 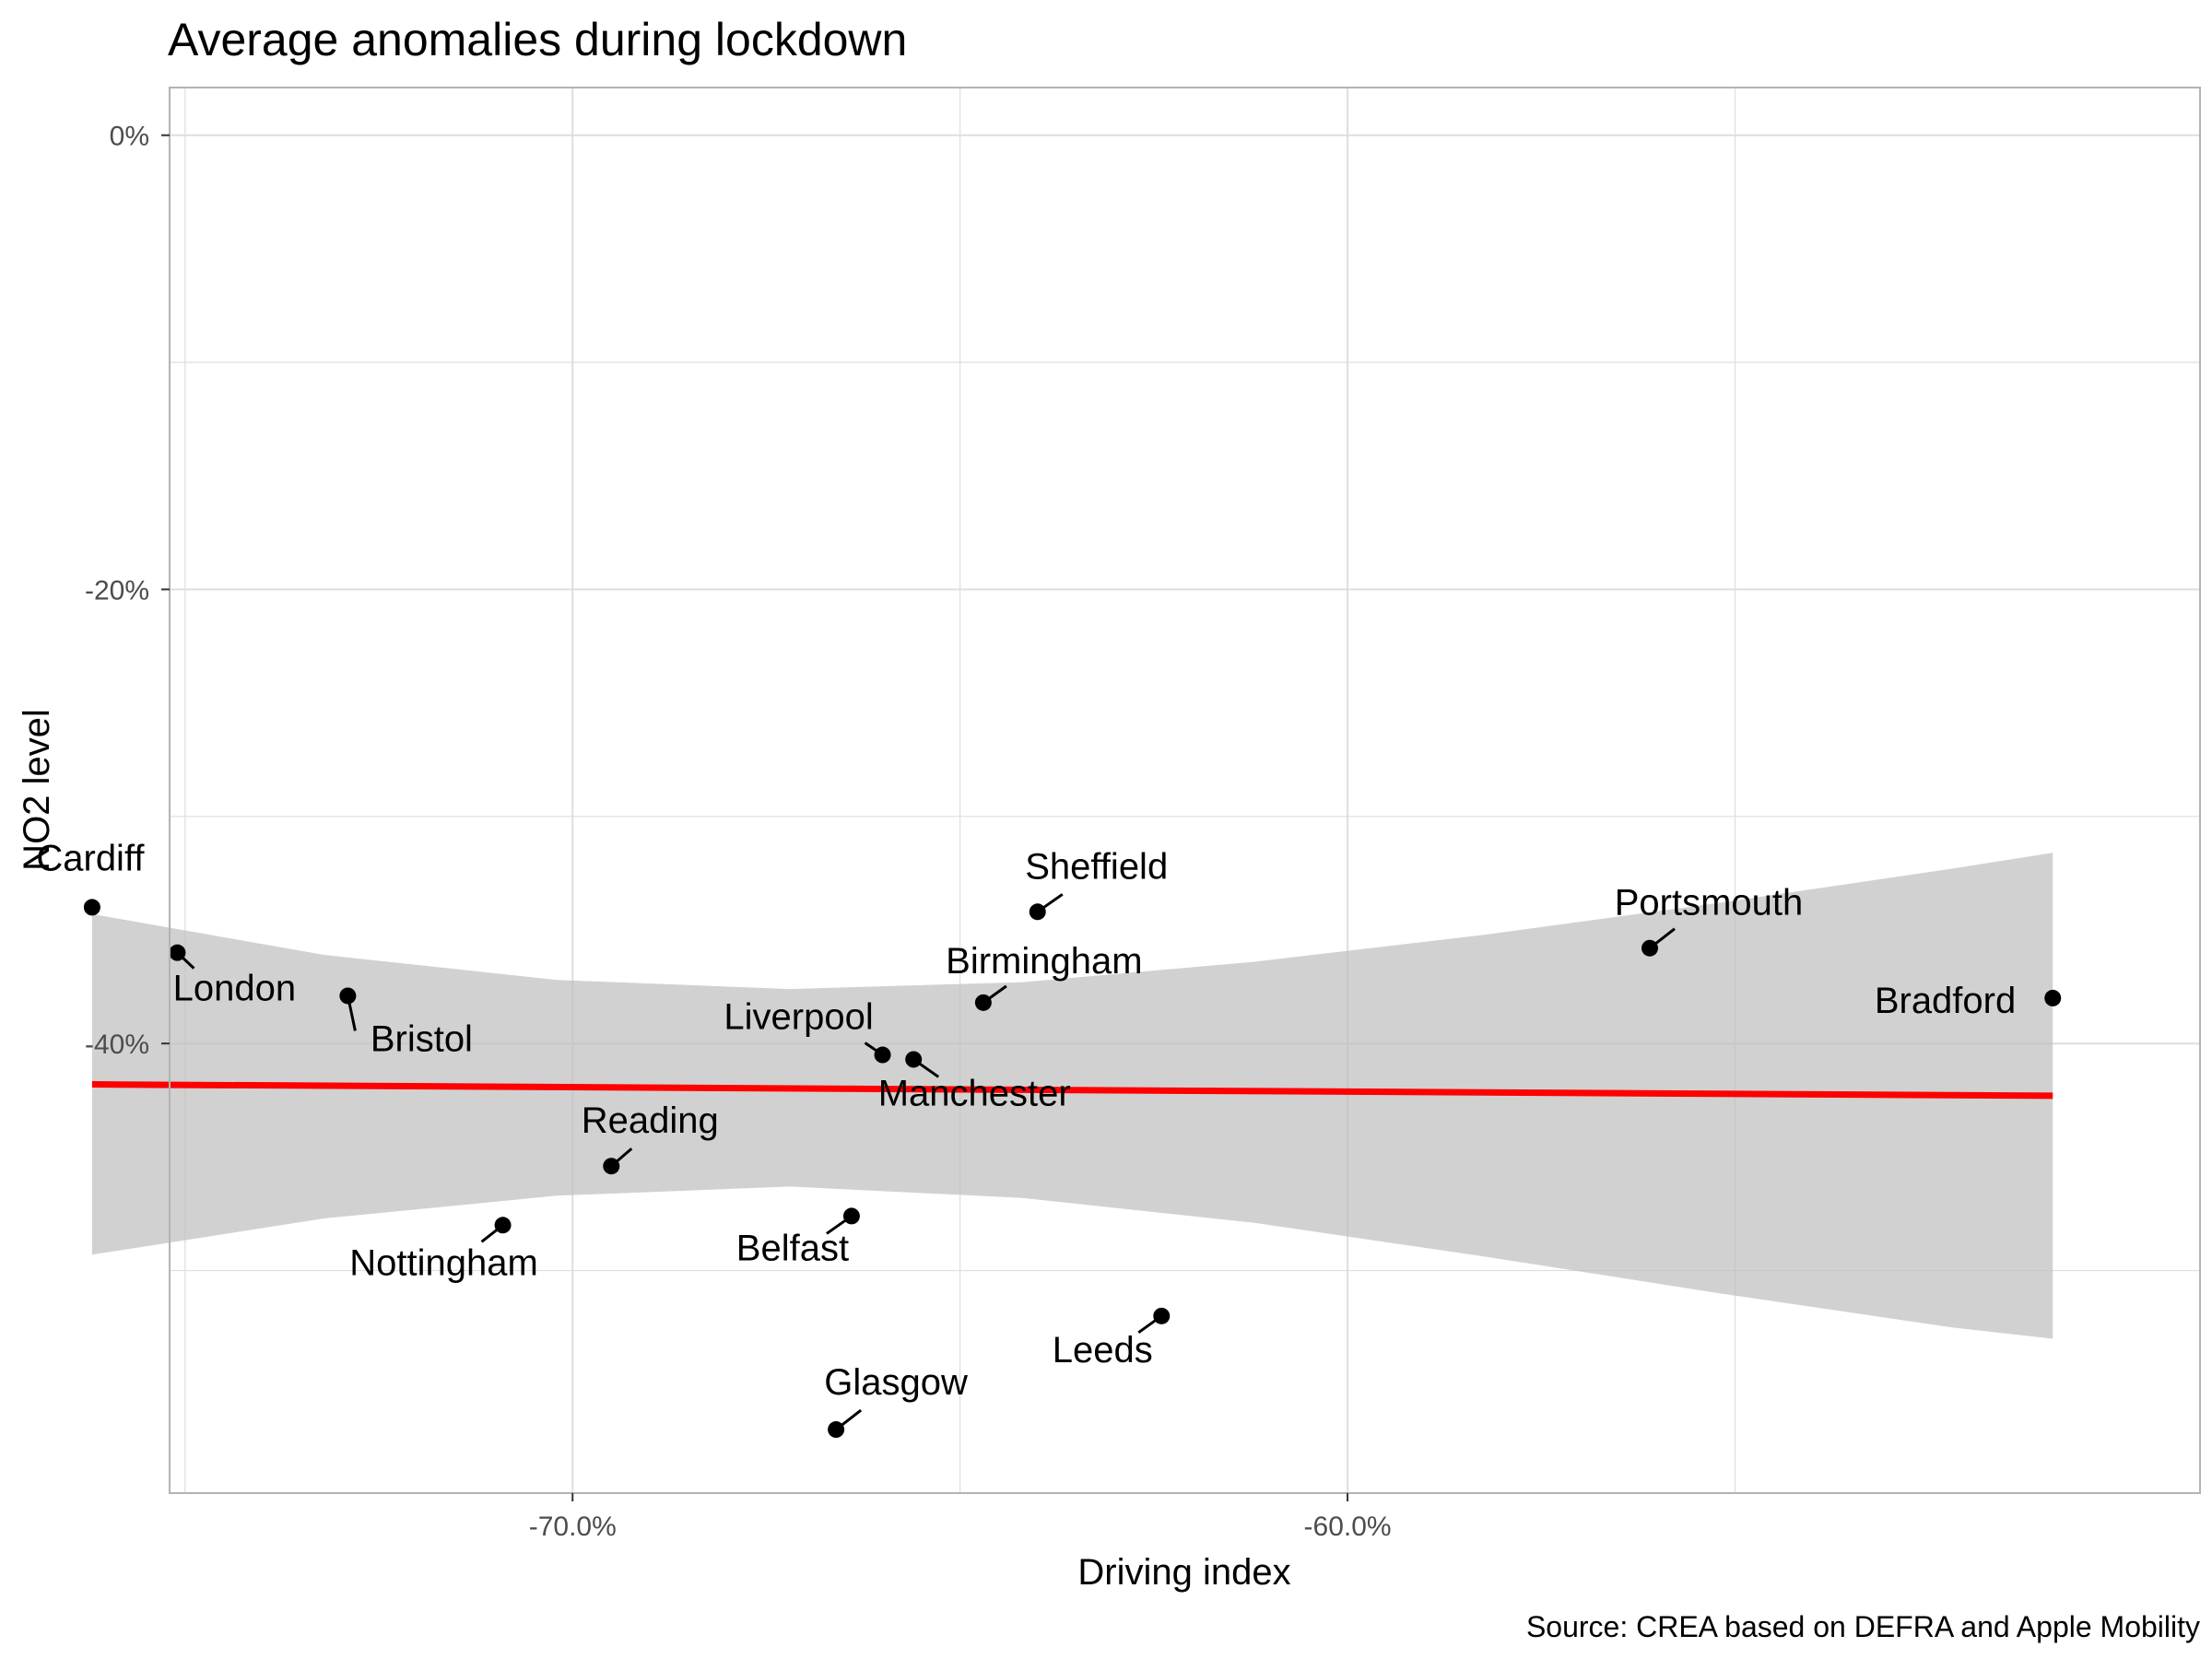 What do you see at coordinates (537, 39) in the screenshot?
I see `chart-title: Average anomalies during lockdown` at bounding box center [537, 39].